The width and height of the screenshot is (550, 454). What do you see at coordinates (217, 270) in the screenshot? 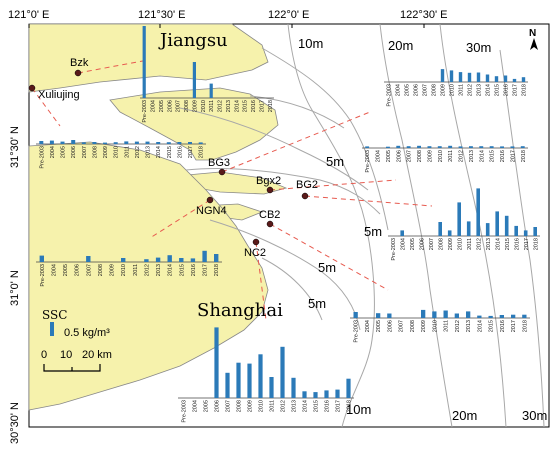
I see `chart-tick-ngn4-15: 2018` at bounding box center [217, 270].